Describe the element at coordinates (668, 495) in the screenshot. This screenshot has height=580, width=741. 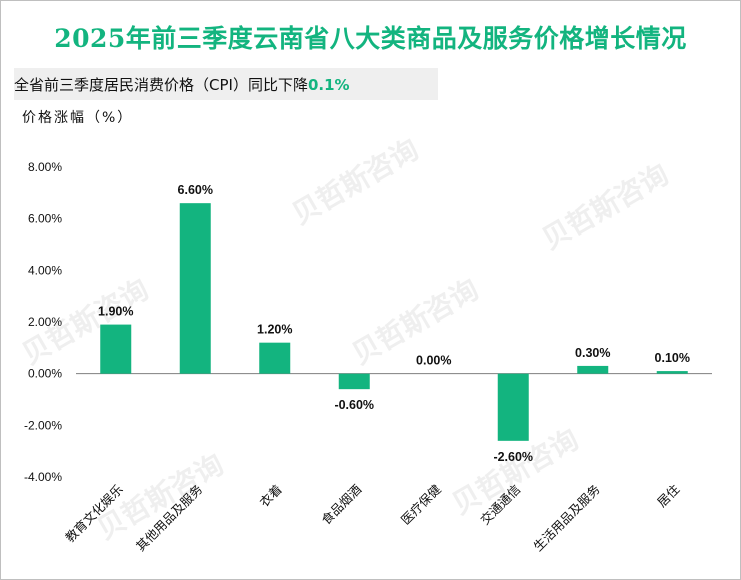
I see `category-label: 居住` at that location.